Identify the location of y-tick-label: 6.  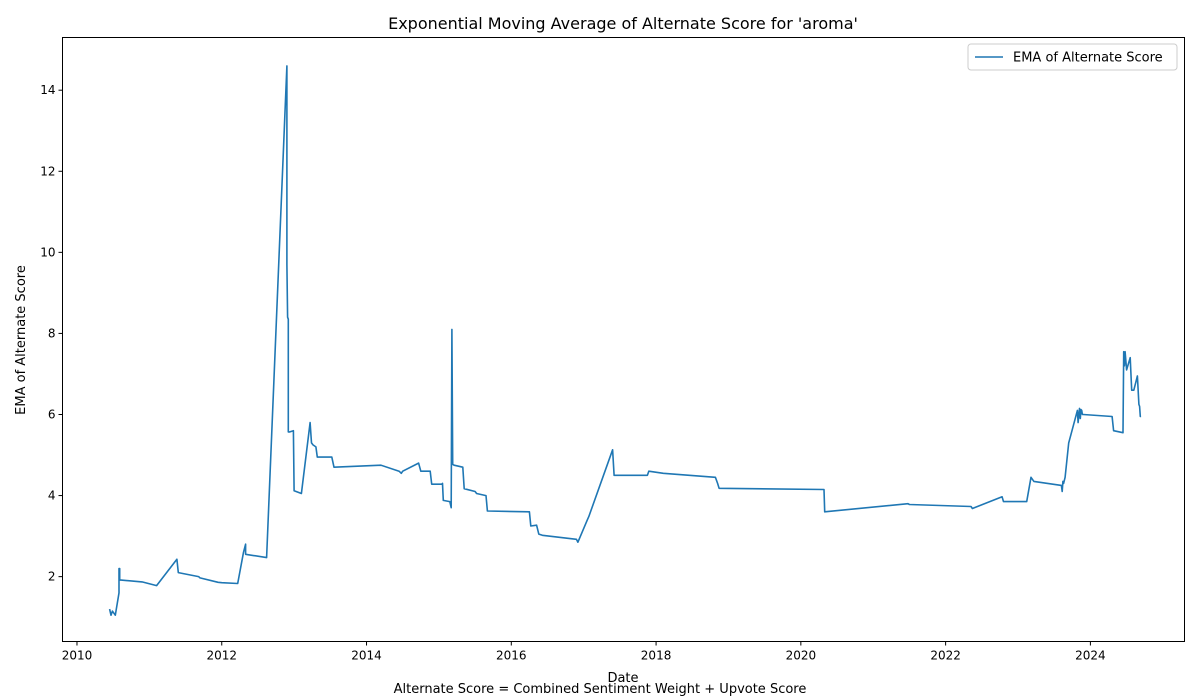
(52, 414).